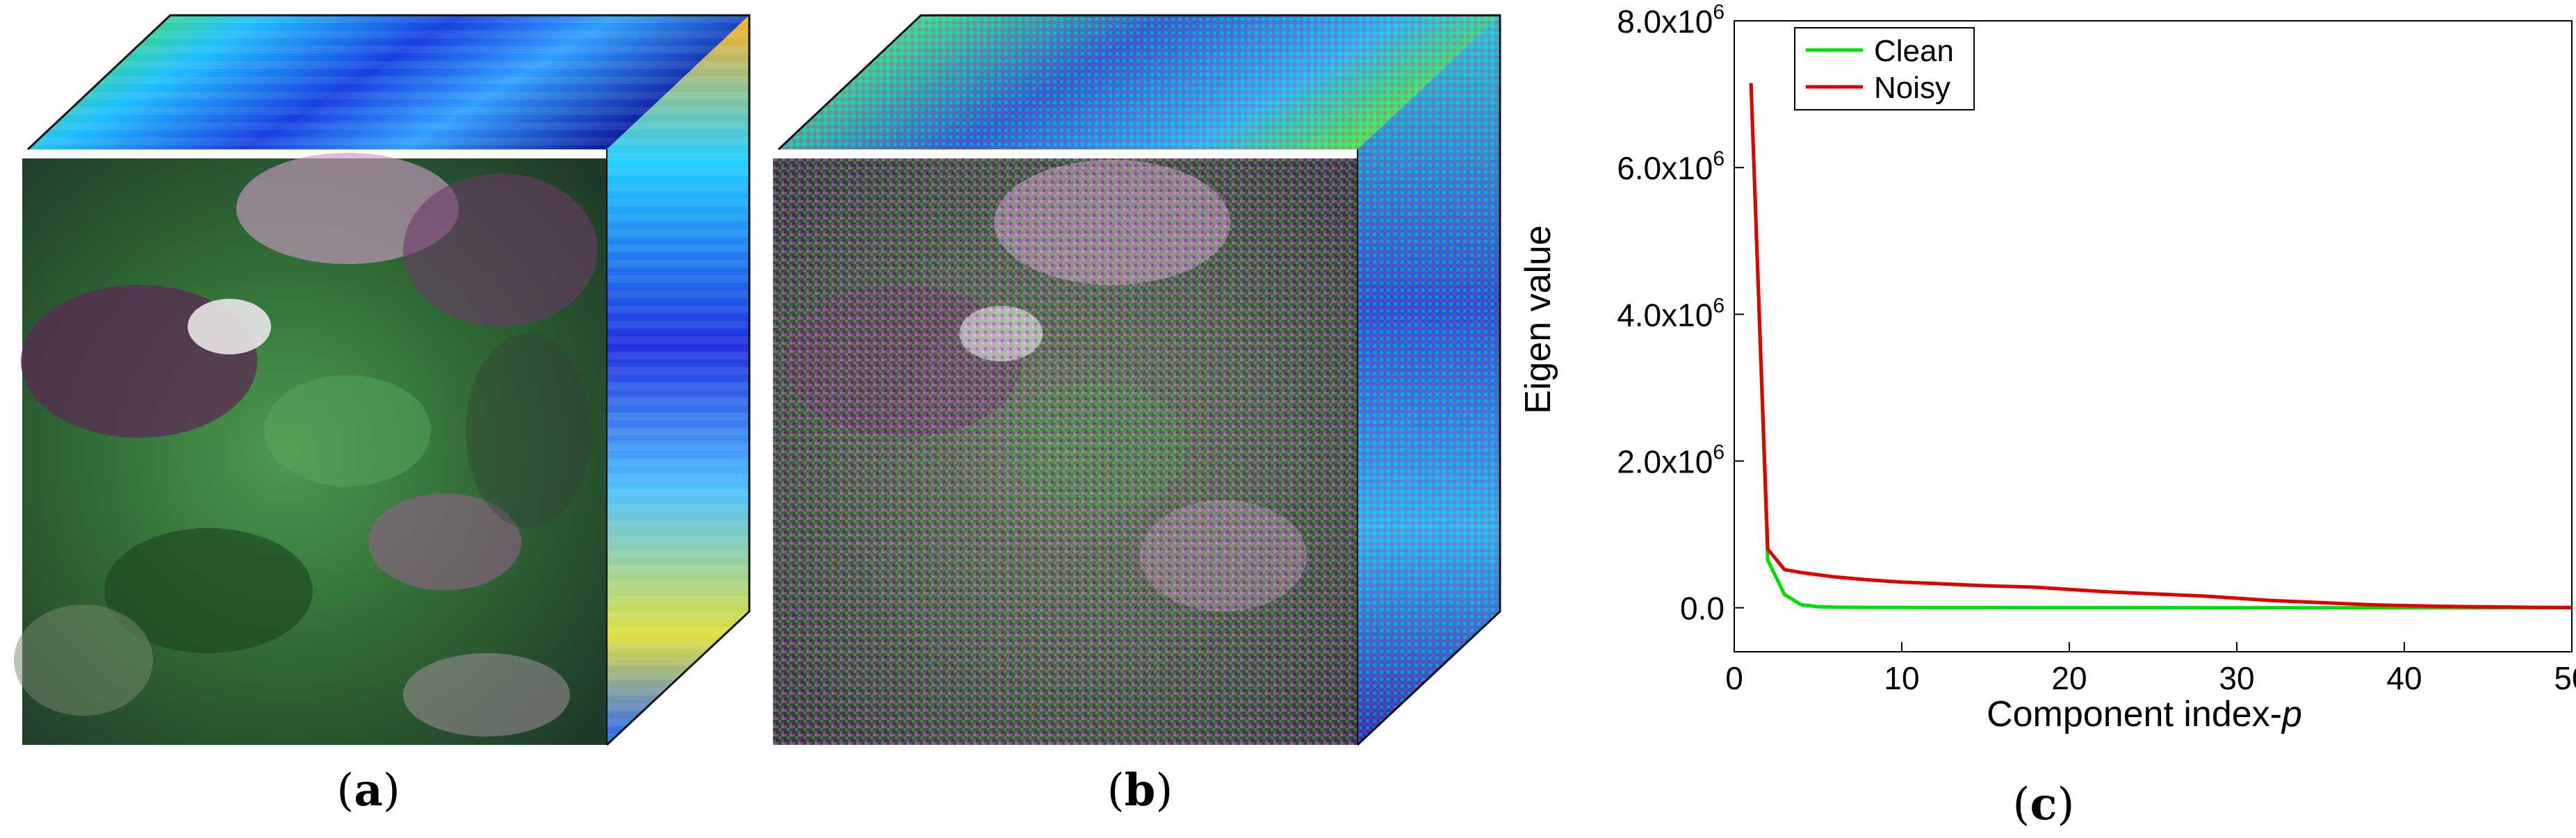  Describe the element at coordinates (2404, 678) in the screenshot. I see `x-tick-label: 40` at that location.